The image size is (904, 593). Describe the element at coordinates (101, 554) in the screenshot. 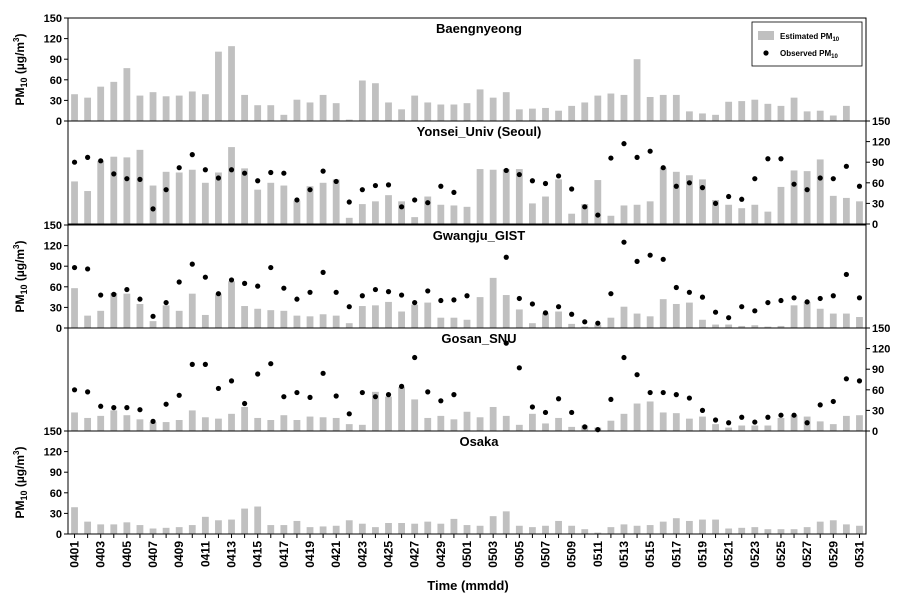

I see `x-tick-label: 0403` at that location.